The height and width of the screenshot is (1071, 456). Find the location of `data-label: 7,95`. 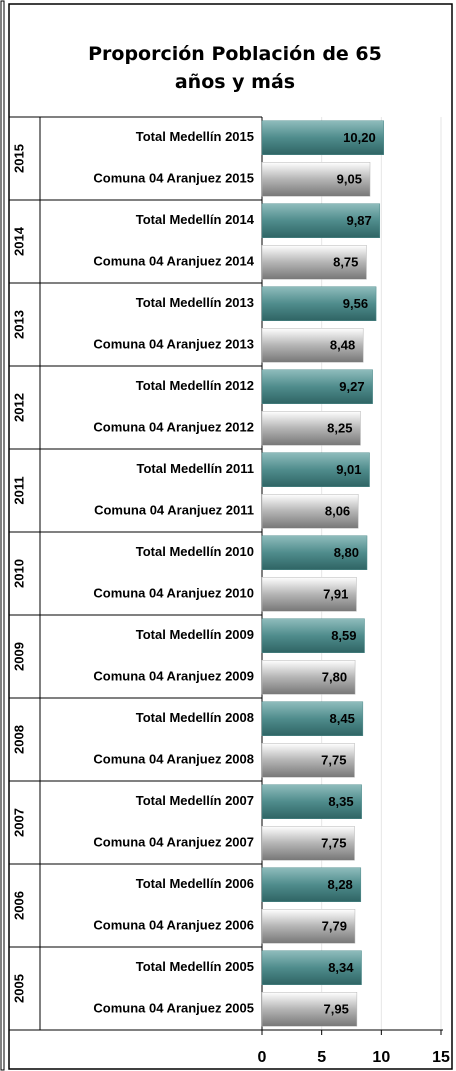

data-label: 7,95 is located at coordinates (336, 1009).